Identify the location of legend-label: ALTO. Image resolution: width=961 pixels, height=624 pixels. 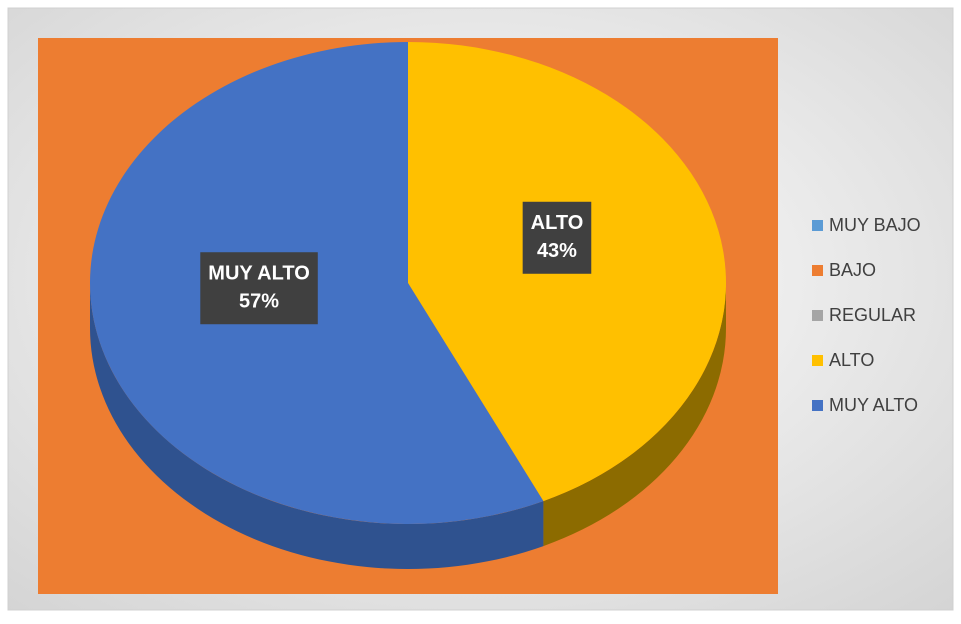
(851, 360).